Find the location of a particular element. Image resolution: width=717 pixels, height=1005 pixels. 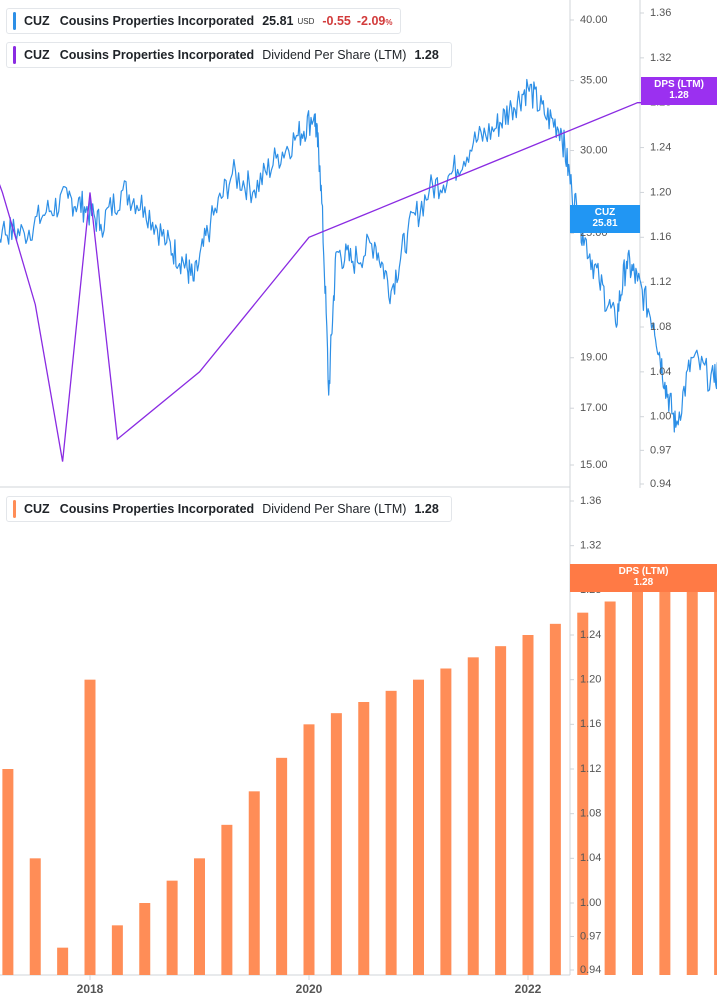

x-tick-label: 2018 is located at coordinates (90, 989).